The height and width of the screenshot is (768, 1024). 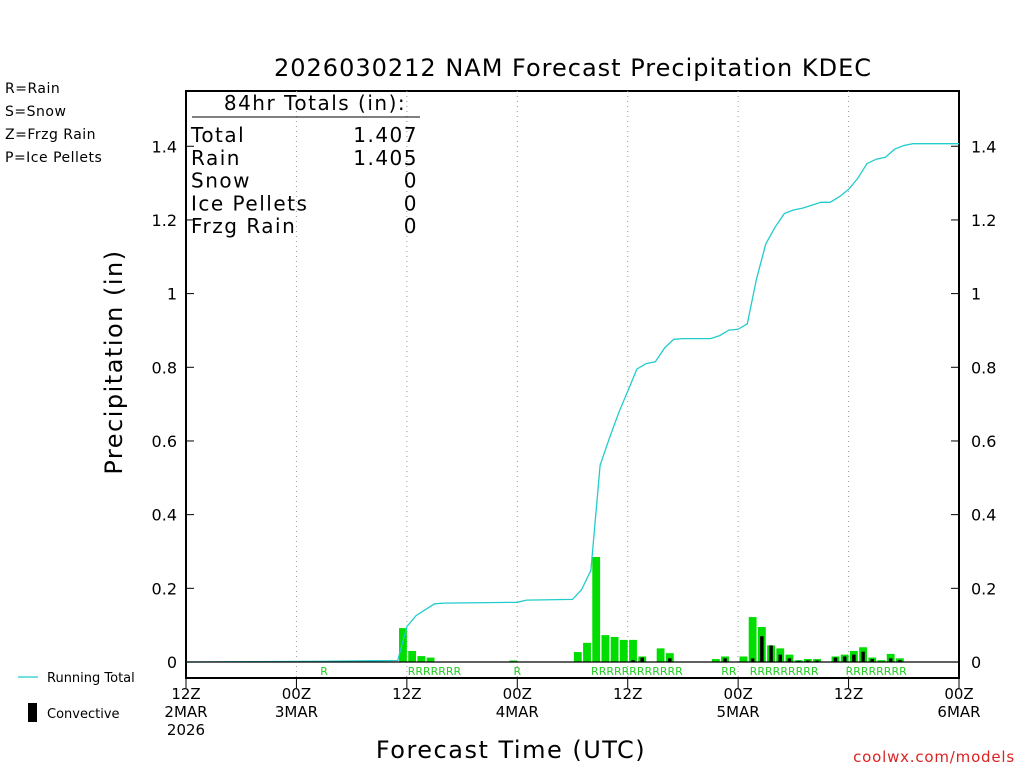 What do you see at coordinates (983, 515) in the screenshot?
I see `y-tick-label-right: 0.4` at bounding box center [983, 515].